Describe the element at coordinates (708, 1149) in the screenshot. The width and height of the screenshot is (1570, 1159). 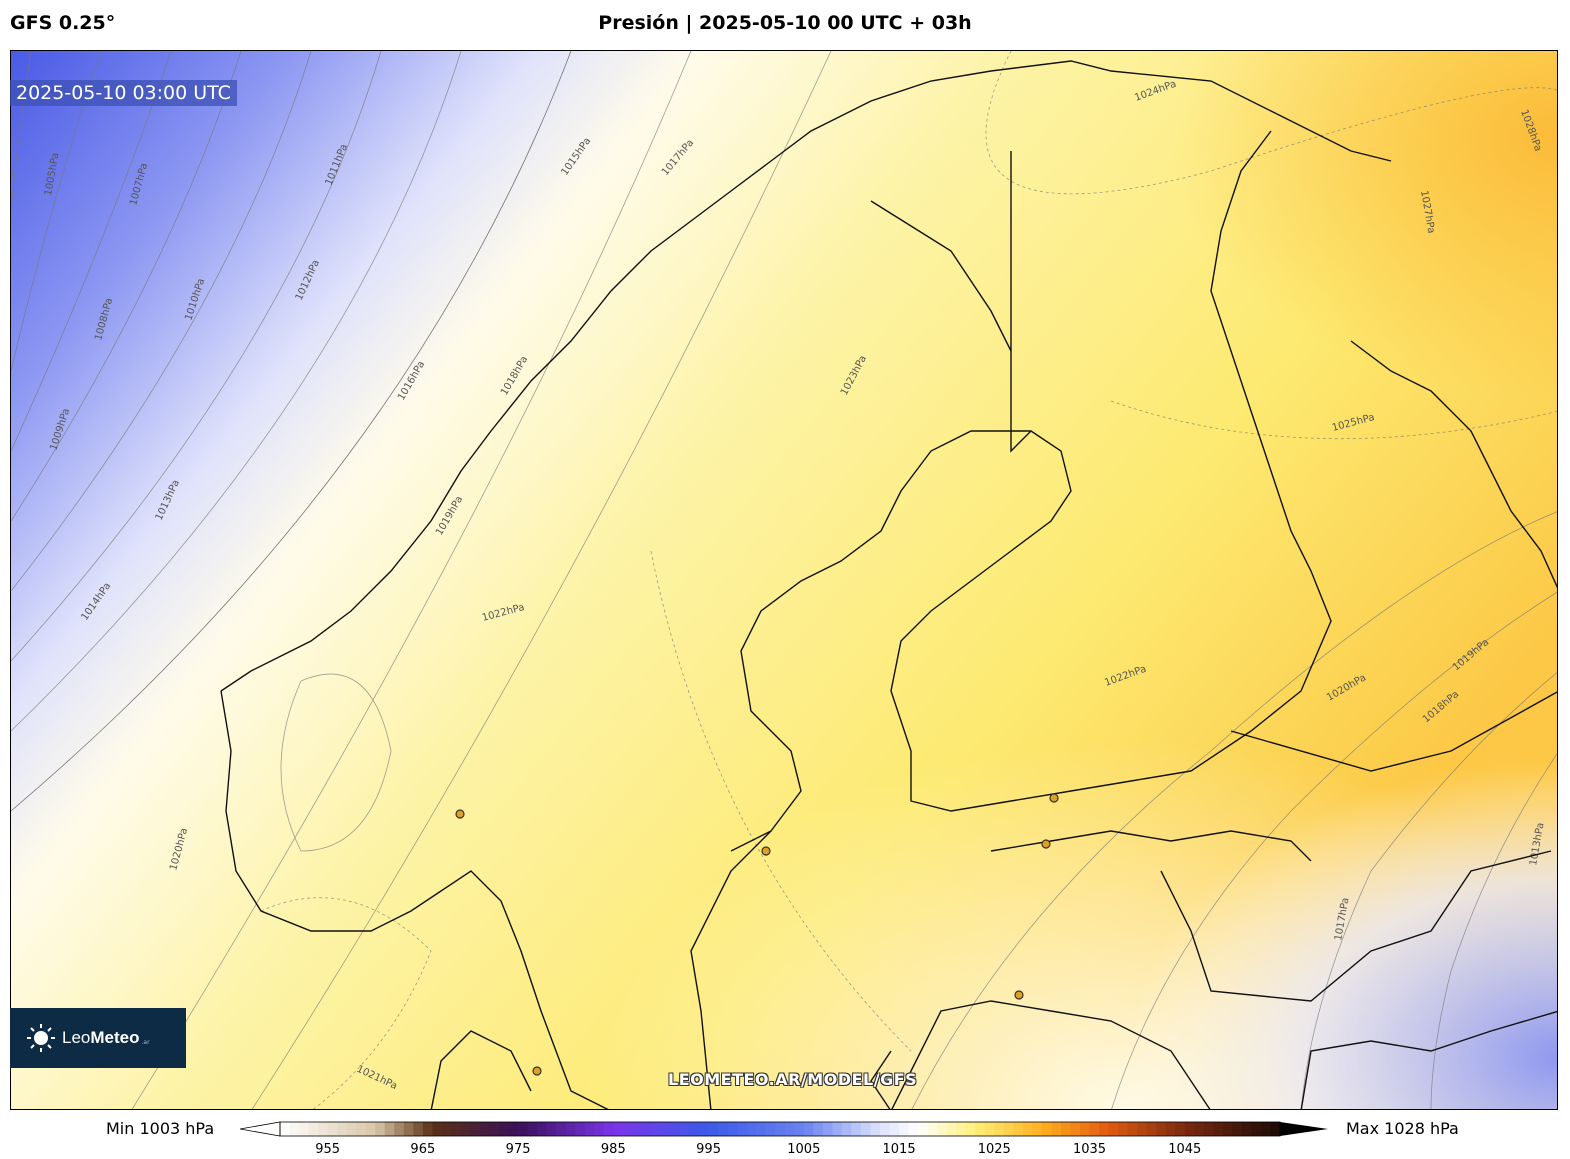
I see `colorbar-tick-label: 995` at that location.